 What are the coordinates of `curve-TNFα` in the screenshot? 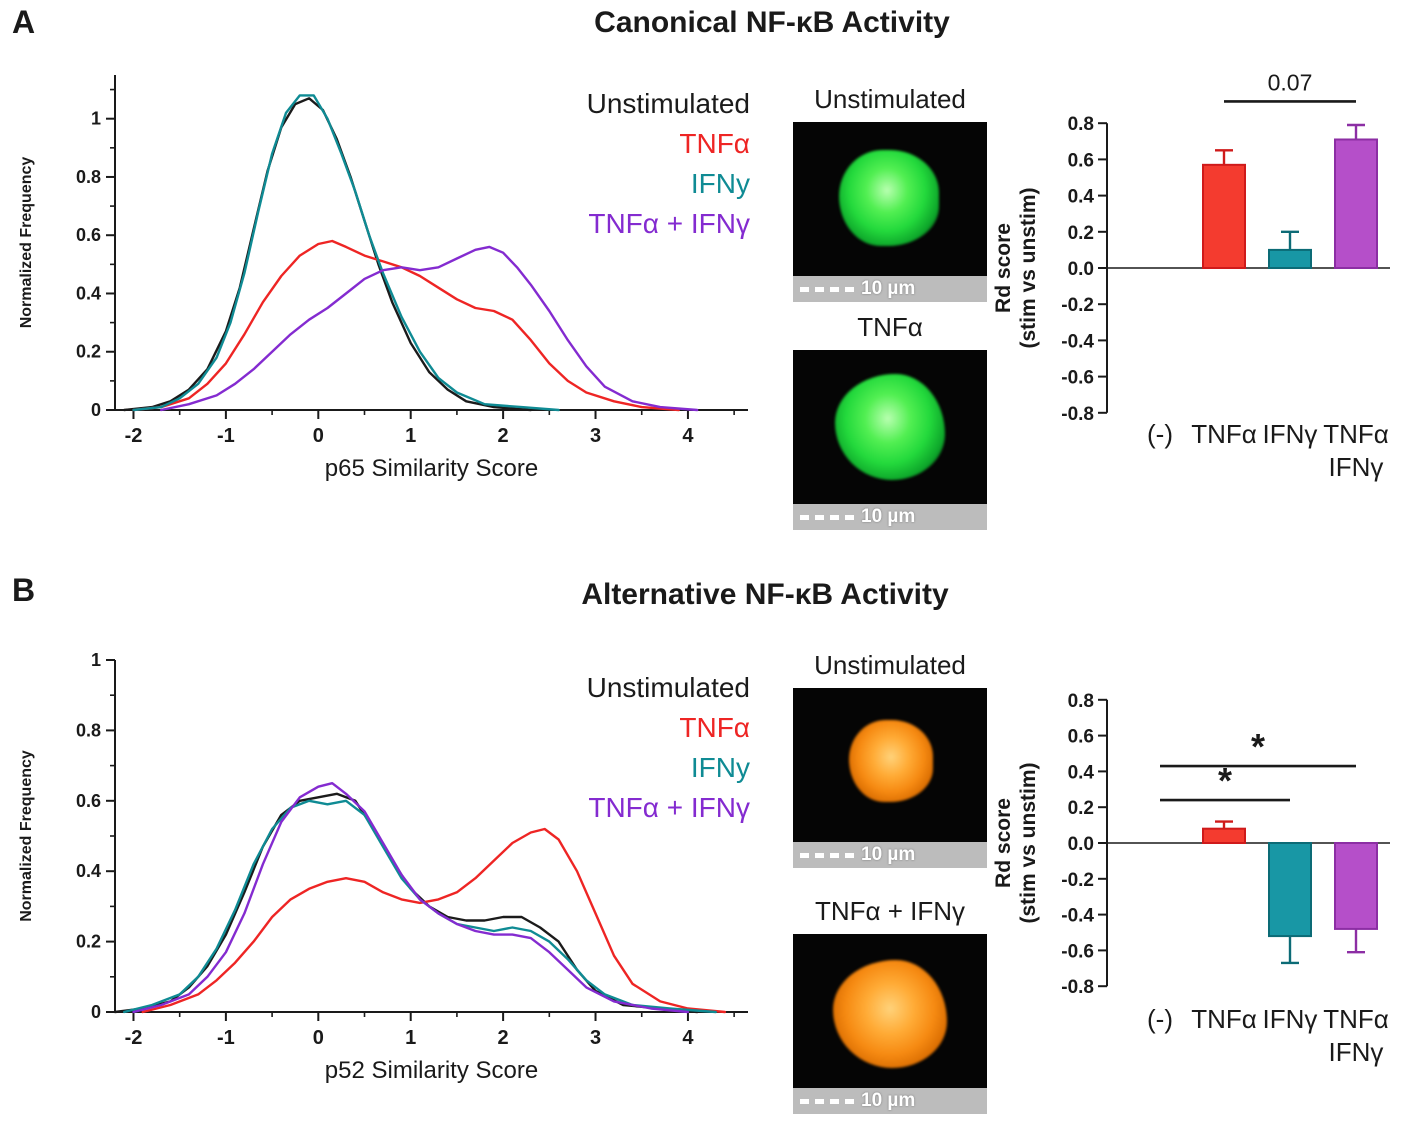 It's located at (406, 325).